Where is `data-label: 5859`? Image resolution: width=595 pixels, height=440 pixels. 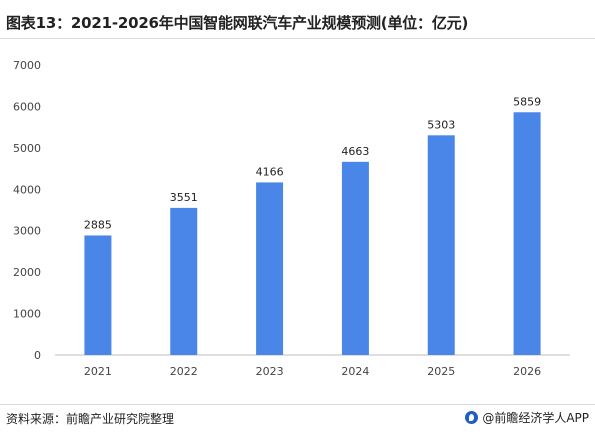
data-label: 5859 is located at coordinates (527, 101).